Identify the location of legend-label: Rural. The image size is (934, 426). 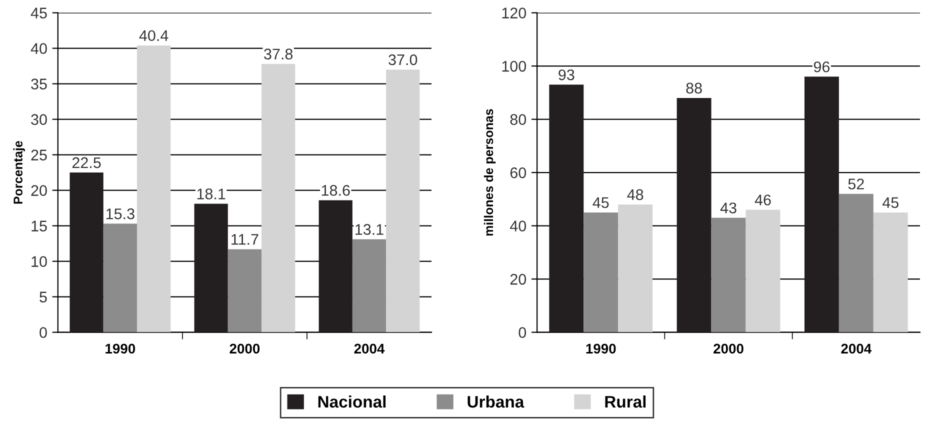
(625, 401).